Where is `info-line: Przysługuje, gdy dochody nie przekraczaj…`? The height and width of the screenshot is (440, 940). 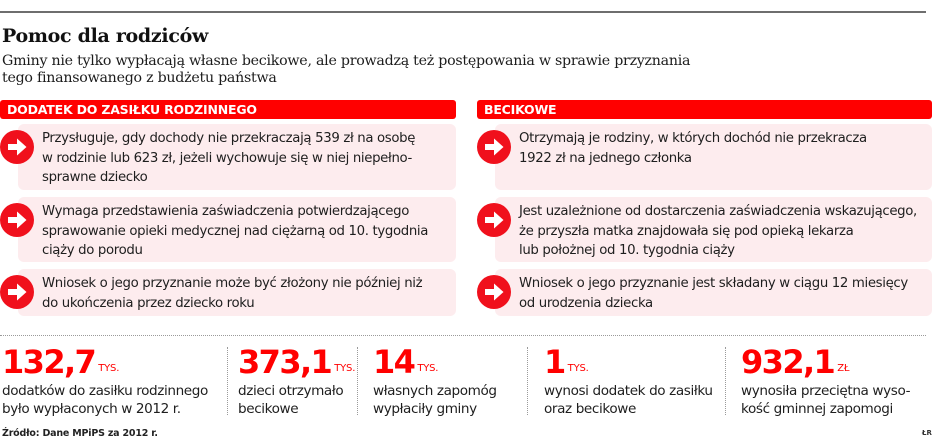 info-line: Przysługuje, gdy dochody nie przekraczaj… is located at coordinates (229, 138).